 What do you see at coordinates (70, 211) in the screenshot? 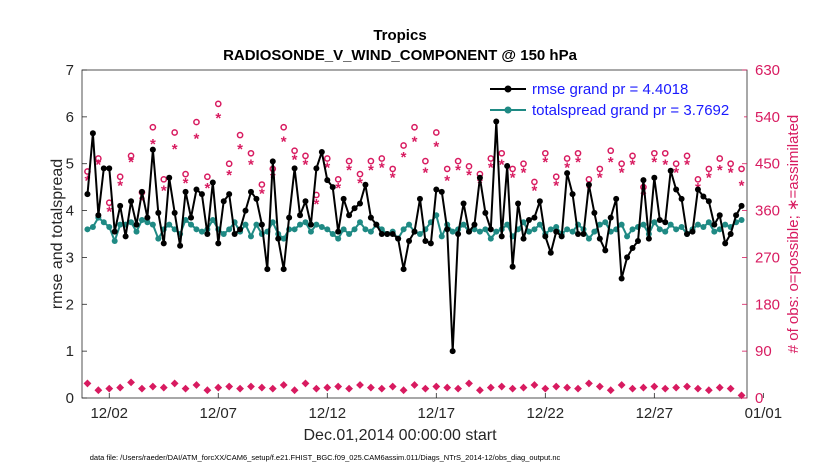
I see `y-left-tick-label: 4` at bounding box center [70, 211].